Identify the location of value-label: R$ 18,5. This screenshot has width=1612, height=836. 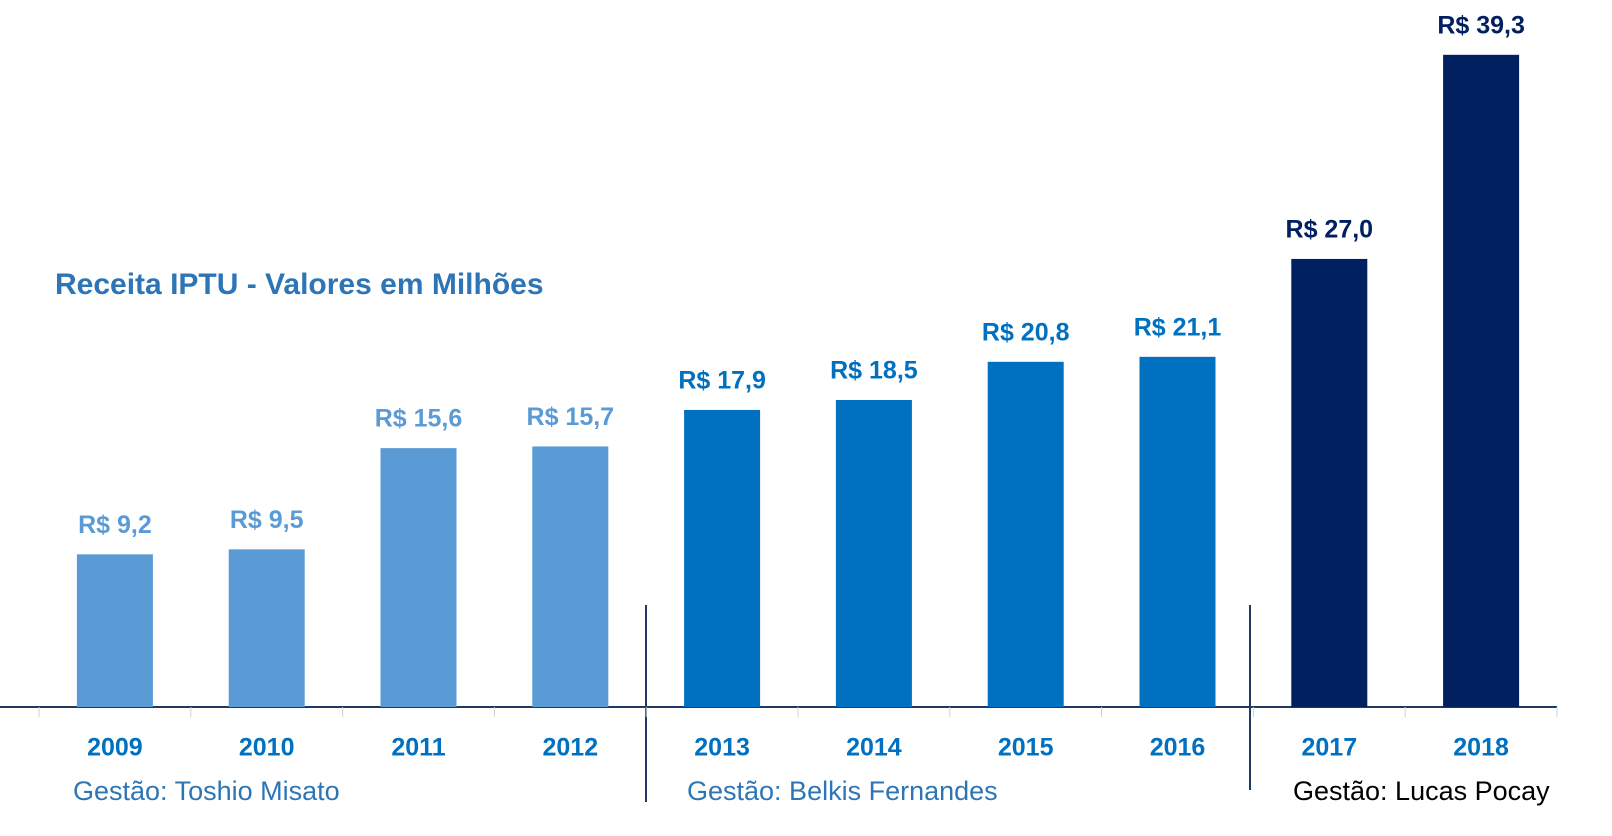
(874, 371).